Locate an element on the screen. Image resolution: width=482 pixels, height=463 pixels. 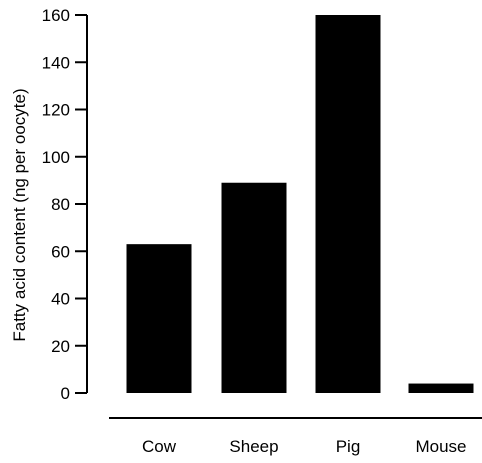
y-ticks: 0 20 40 60 80 100 120 140 160 is located at coordinates (64, 204).